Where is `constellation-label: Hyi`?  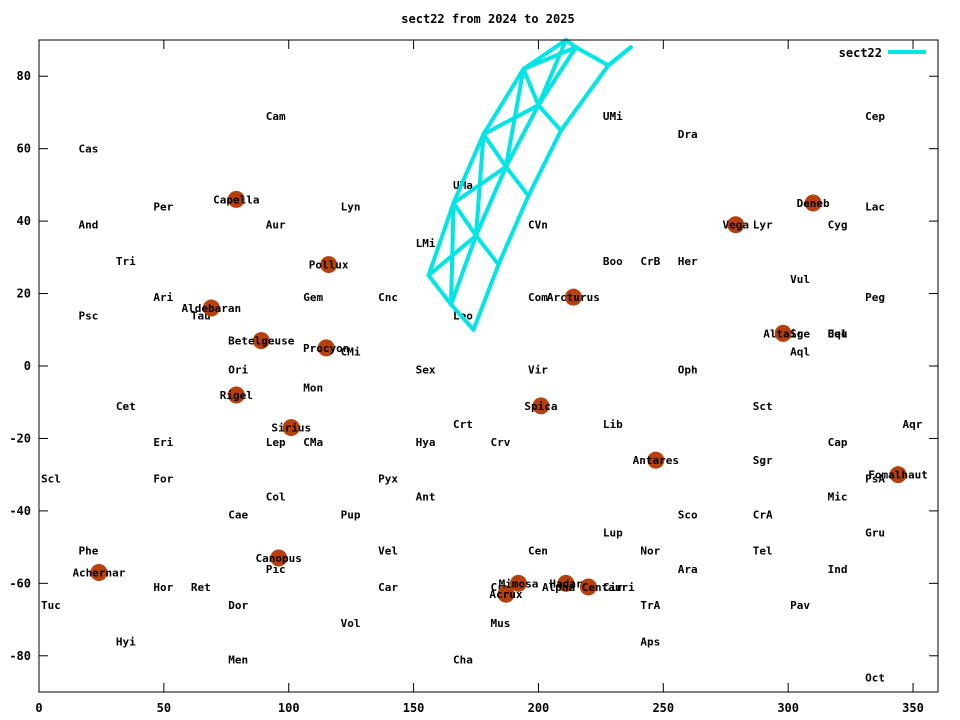 constellation-label: Hyi is located at coordinates (126, 641).